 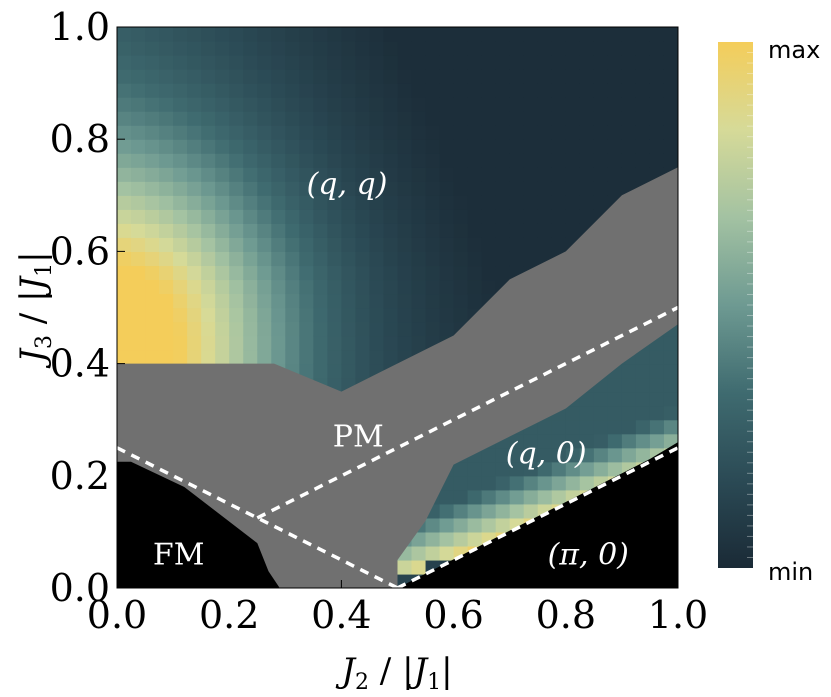 What do you see at coordinates (358, 437) in the screenshot?
I see `region-label-pm: PM` at bounding box center [358, 437].